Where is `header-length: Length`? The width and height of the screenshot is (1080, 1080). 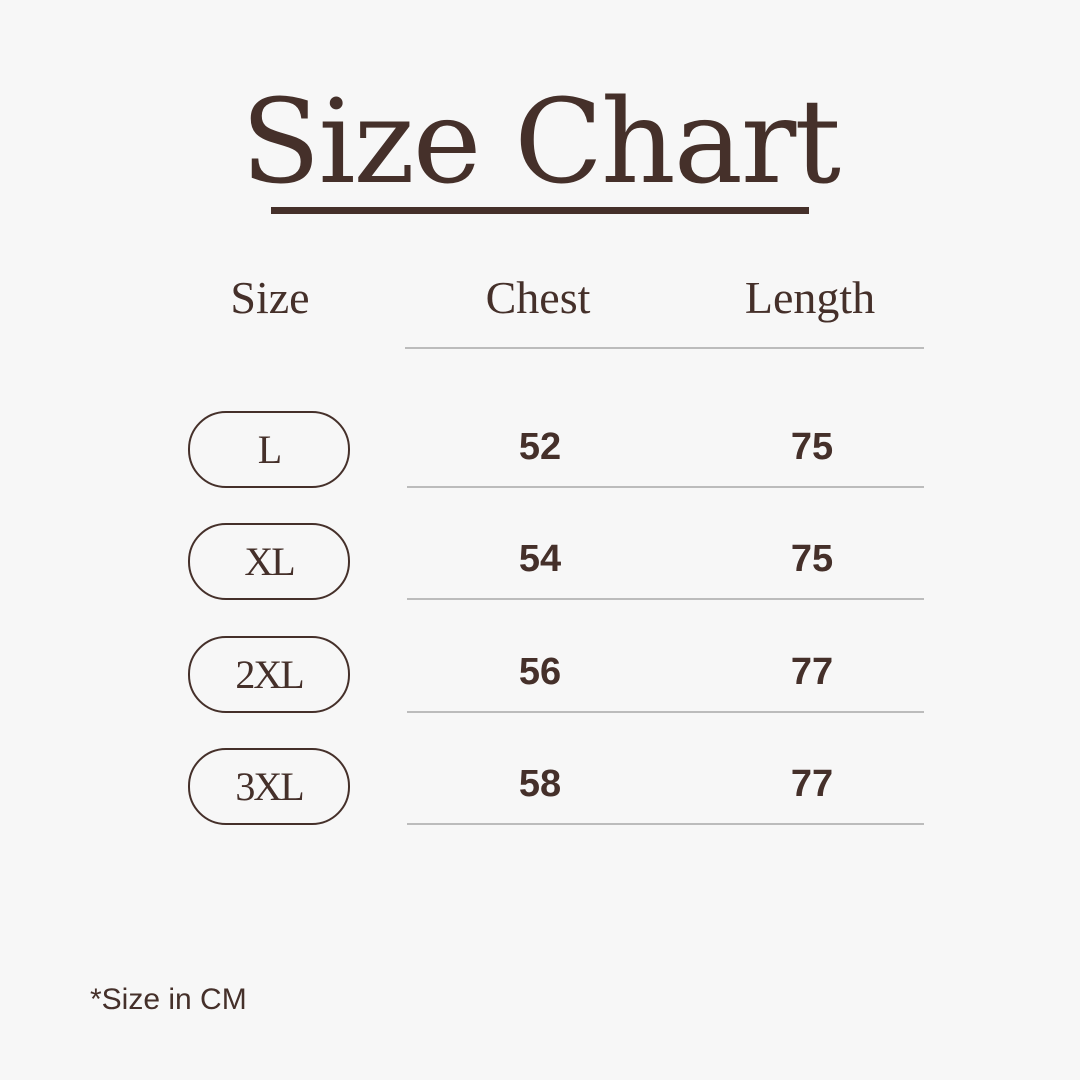 header-length: Length is located at coordinates (810, 297).